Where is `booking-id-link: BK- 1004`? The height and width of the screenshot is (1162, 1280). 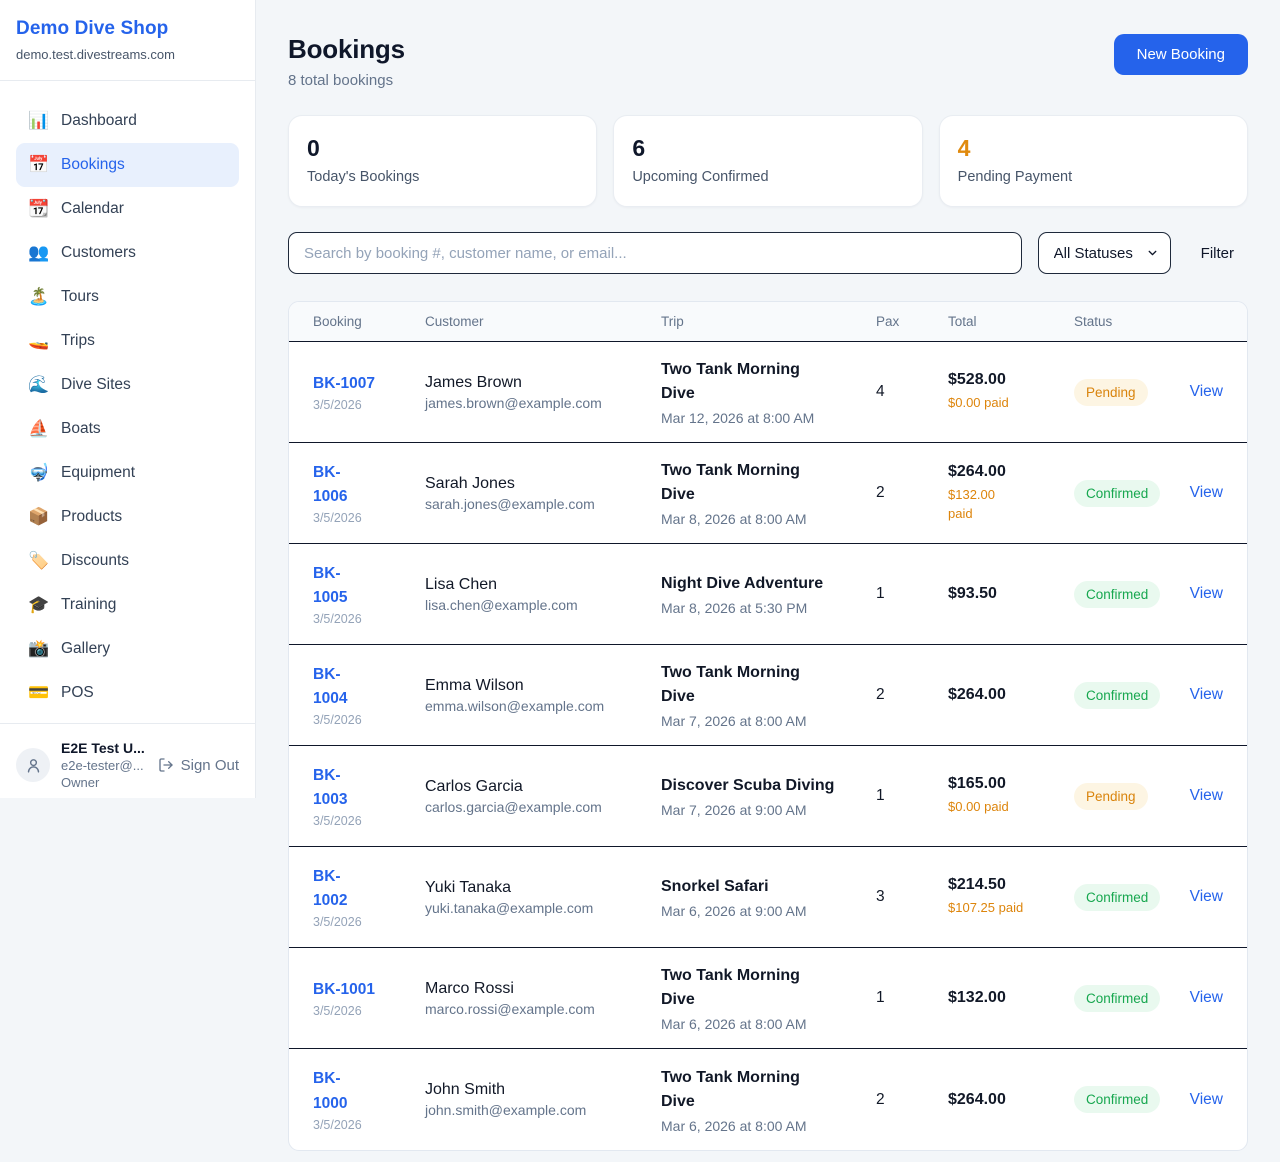
booking-id-link: BK- 1004 is located at coordinates (330, 686).